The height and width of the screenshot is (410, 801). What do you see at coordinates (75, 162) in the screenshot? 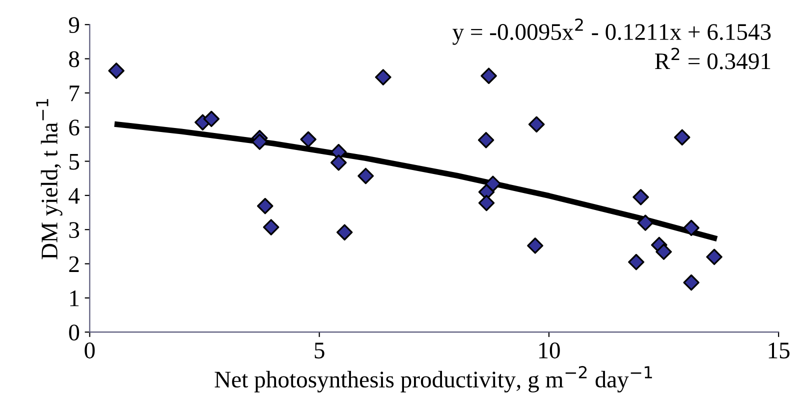
I see `y-tick-label: 5` at bounding box center [75, 162].